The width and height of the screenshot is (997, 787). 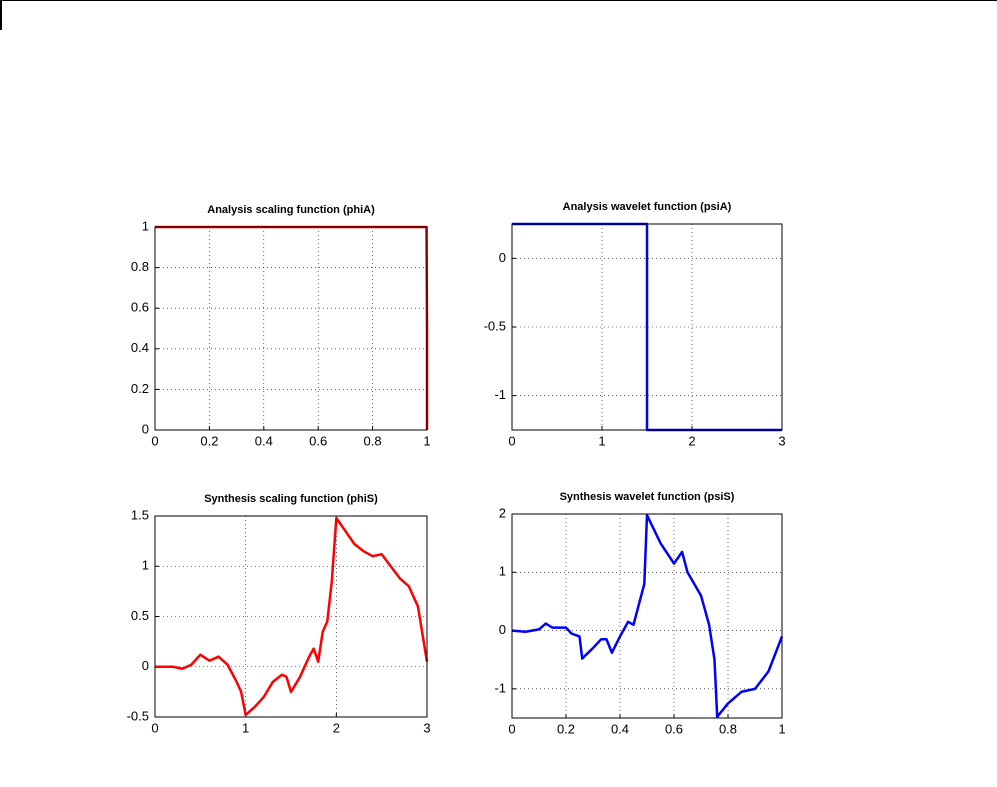 I want to click on chart-title: Analysis scaling function (phiA), so click(x=291, y=210).